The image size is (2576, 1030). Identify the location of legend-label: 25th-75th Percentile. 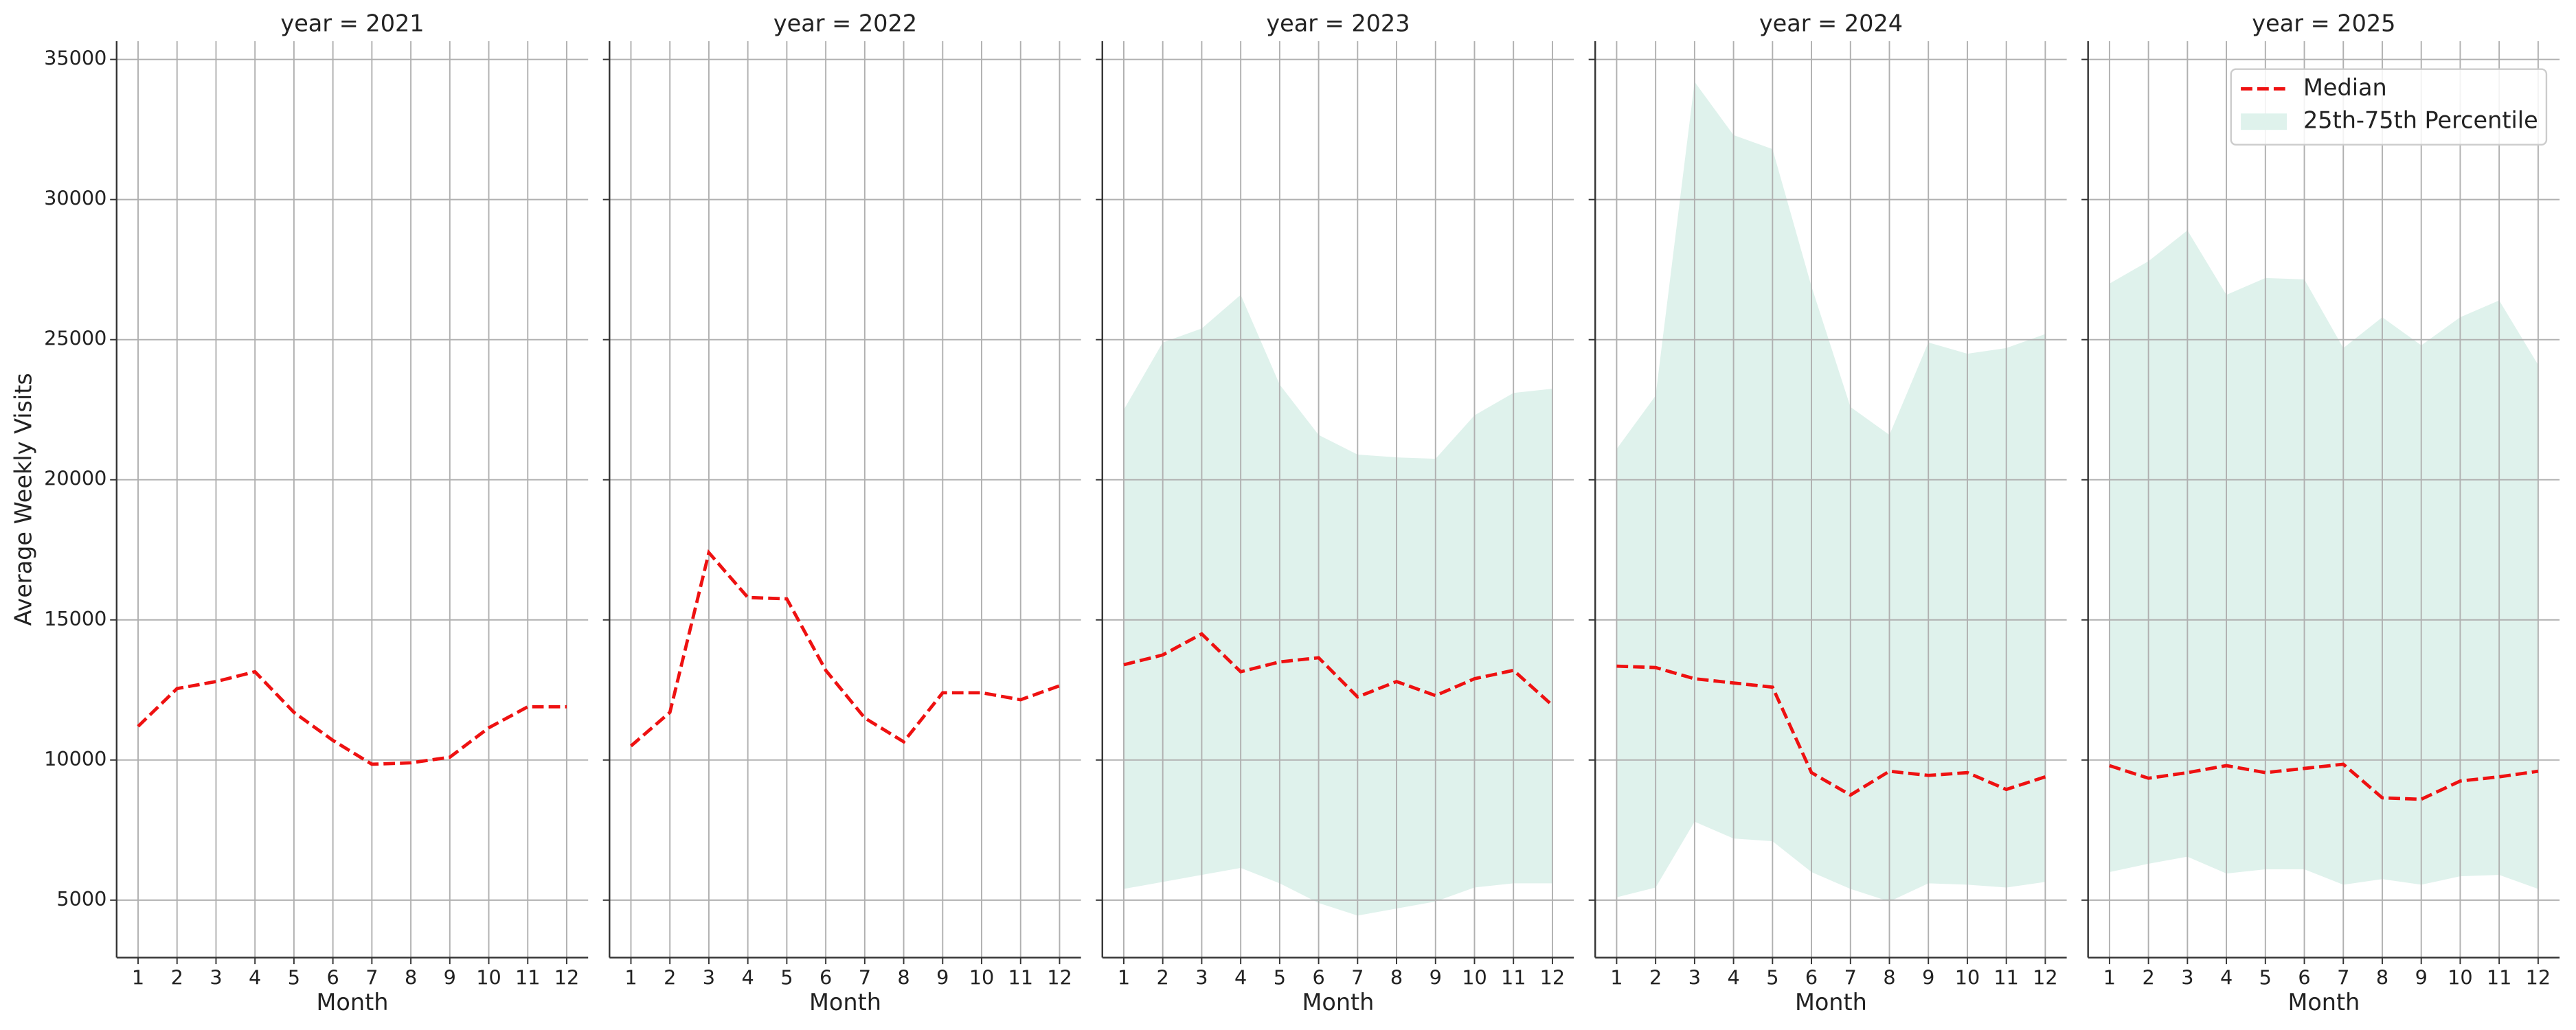
(2420, 120).